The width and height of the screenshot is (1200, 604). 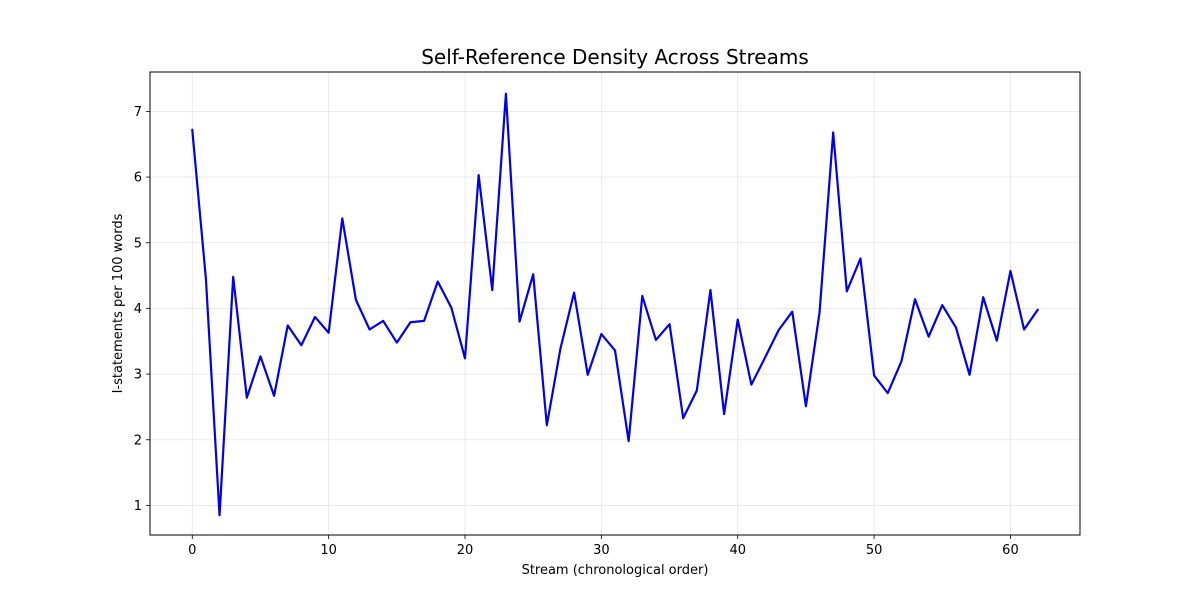 What do you see at coordinates (118, 303) in the screenshot?
I see `y-axis-label: I-statements per 100 words` at bounding box center [118, 303].